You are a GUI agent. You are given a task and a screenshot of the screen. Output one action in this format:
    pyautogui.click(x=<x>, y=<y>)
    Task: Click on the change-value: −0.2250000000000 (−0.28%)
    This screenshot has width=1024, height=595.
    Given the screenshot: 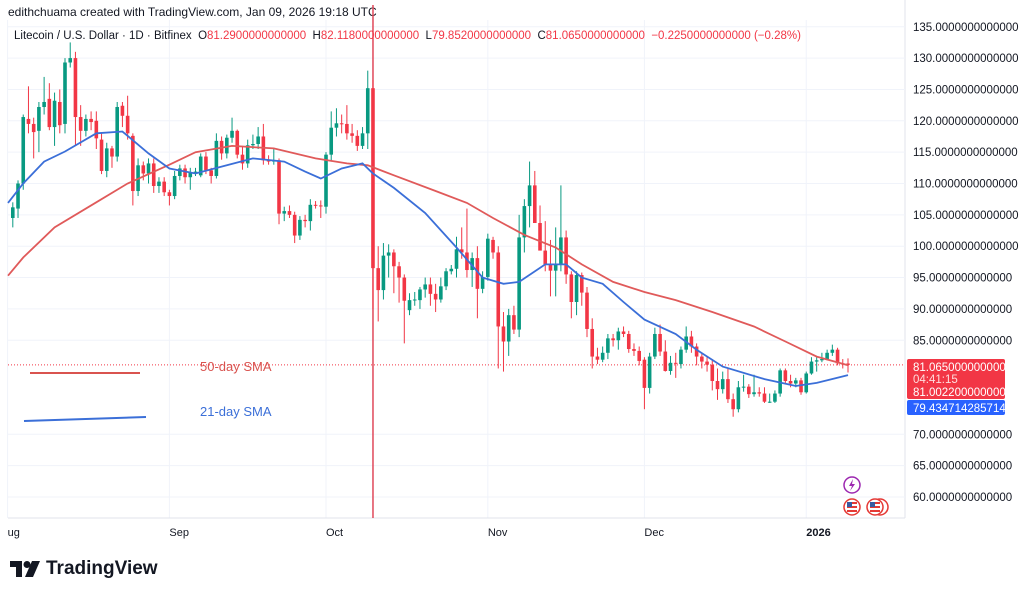 What is the action you would take?
    pyautogui.click(x=726, y=36)
    